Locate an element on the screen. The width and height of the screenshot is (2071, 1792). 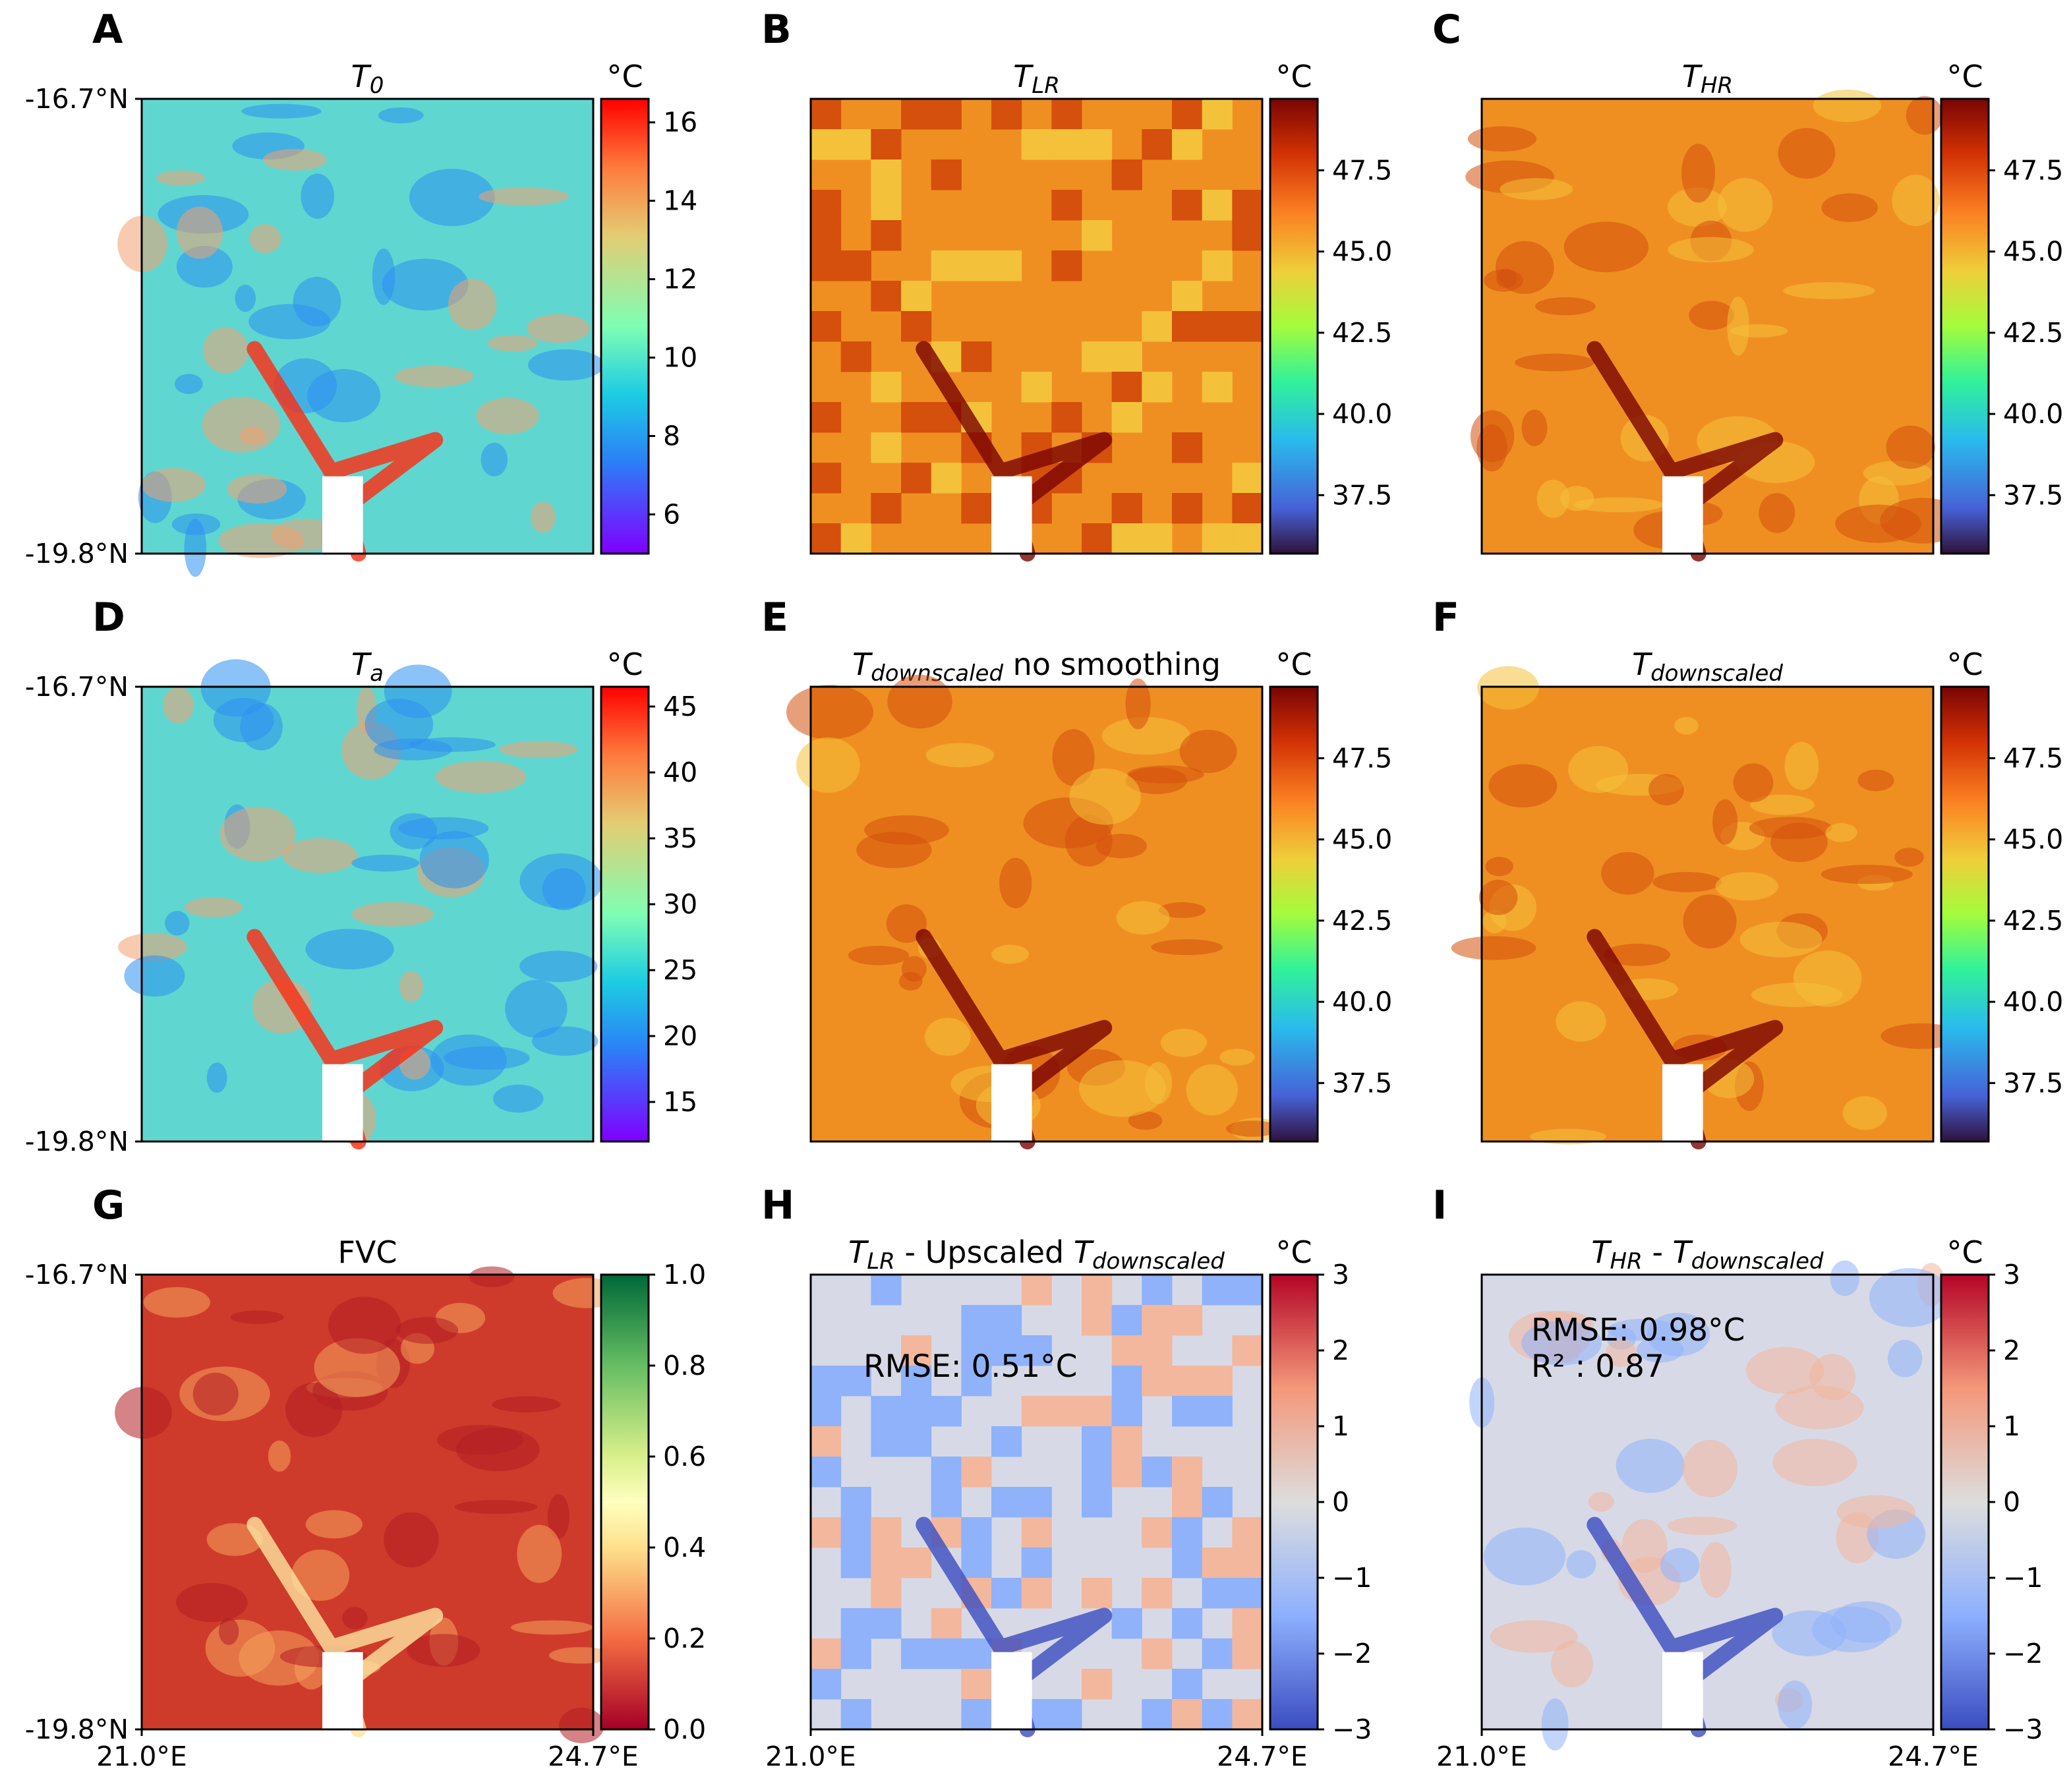
colorbar-tick-label: 42.5 is located at coordinates (2033, 921).